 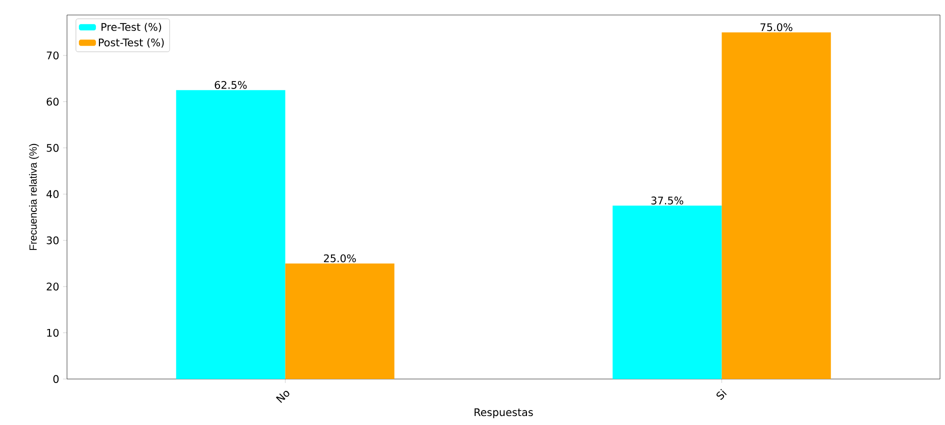 What do you see at coordinates (52, 194) in the screenshot?
I see `y-tick-label: 40` at bounding box center [52, 194].